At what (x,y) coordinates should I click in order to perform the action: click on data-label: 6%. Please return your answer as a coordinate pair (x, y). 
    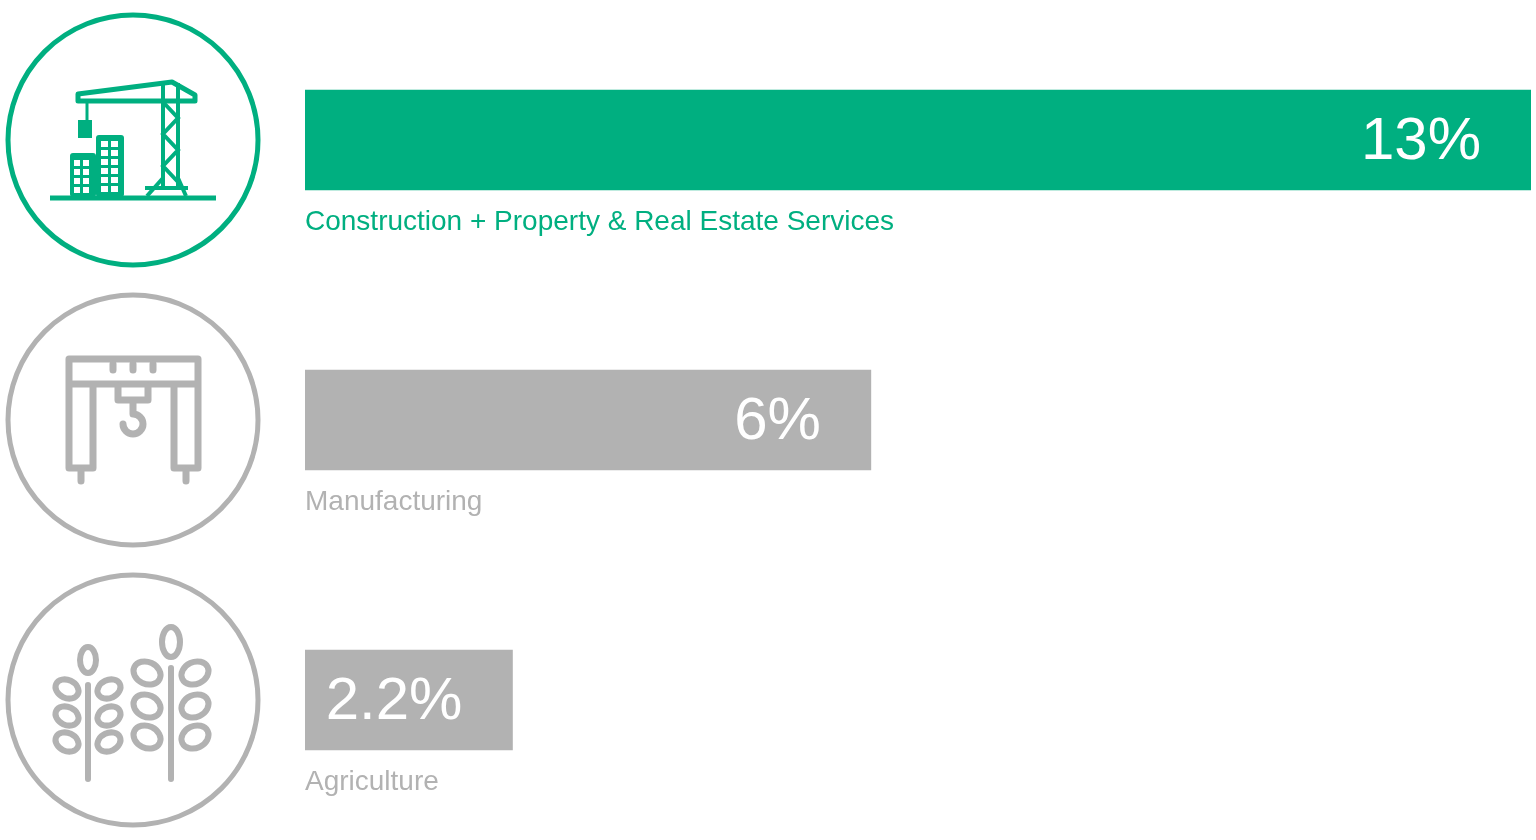
    Looking at the image, I should click on (777, 418).